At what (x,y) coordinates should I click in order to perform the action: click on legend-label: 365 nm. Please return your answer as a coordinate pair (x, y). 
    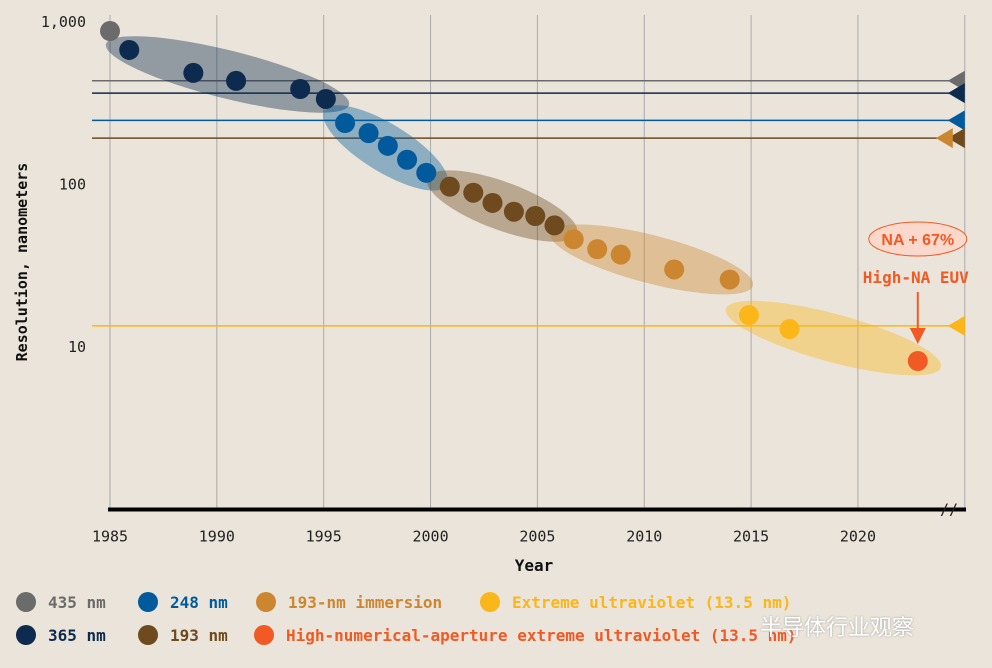
    Looking at the image, I should click on (77, 635).